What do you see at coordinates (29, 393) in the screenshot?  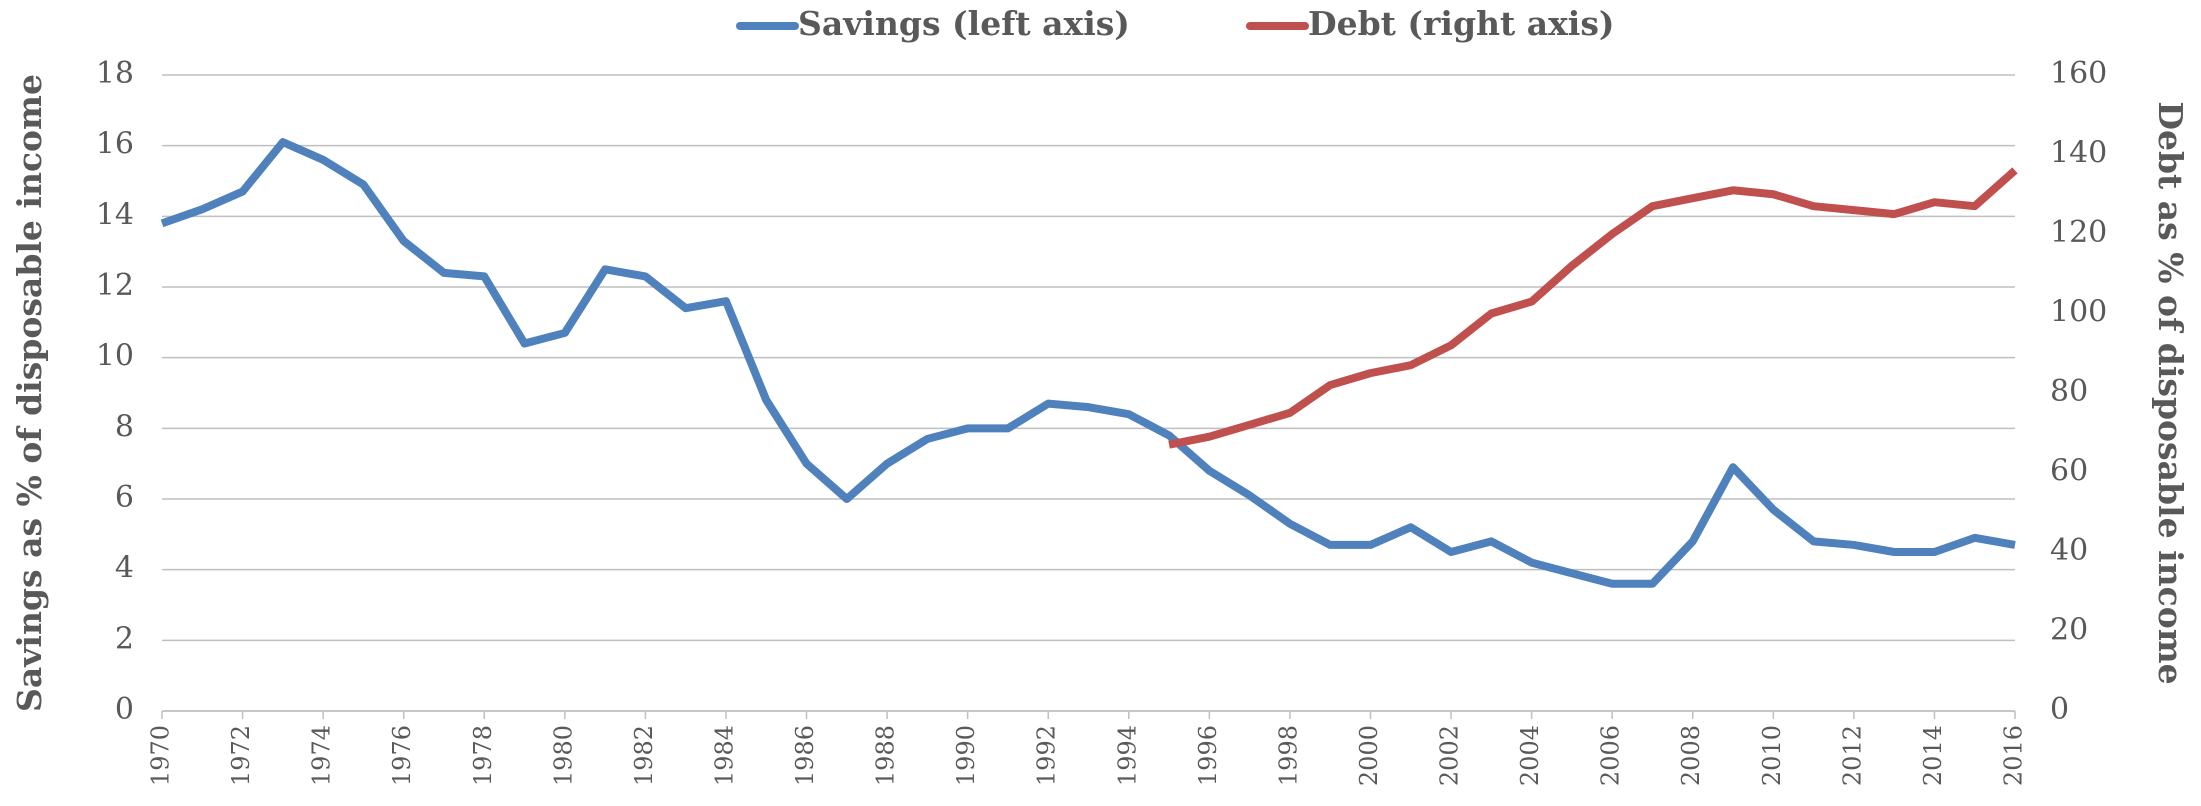 I see `y-axis-title: Savings as % of disposable income` at bounding box center [29, 393].